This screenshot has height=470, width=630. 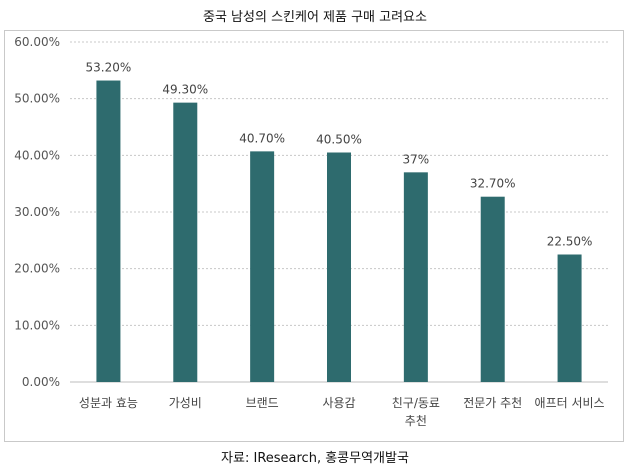 What do you see at coordinates (108, 403) in the screenshot?
I see `x-tick-label: 성분과 효능` at bounding box center [108, 403].